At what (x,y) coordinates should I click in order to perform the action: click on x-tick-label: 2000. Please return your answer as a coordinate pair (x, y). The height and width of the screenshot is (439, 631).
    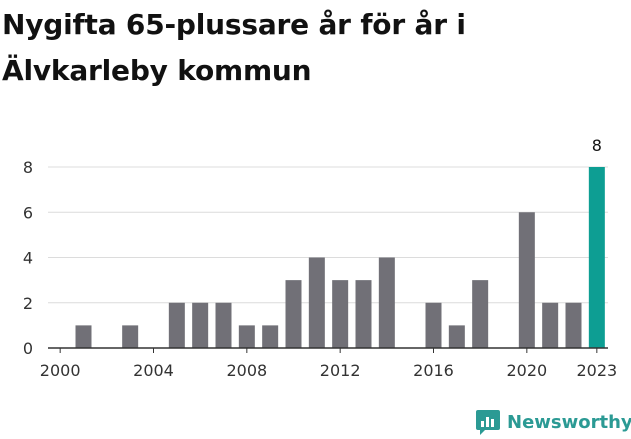
    Looking at the image, I should click on (60, 370).